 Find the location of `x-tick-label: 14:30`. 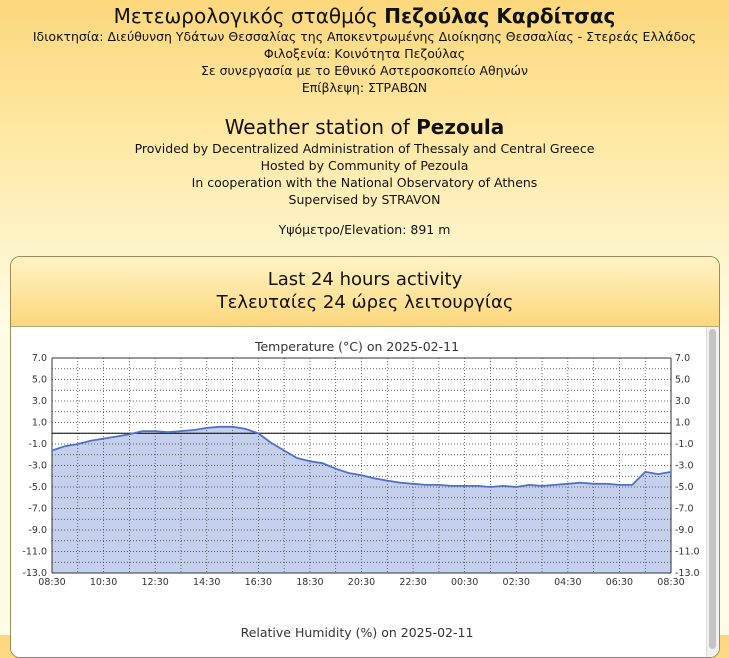

x-tick-label: 14:30 is located at coordinates (206, 582).